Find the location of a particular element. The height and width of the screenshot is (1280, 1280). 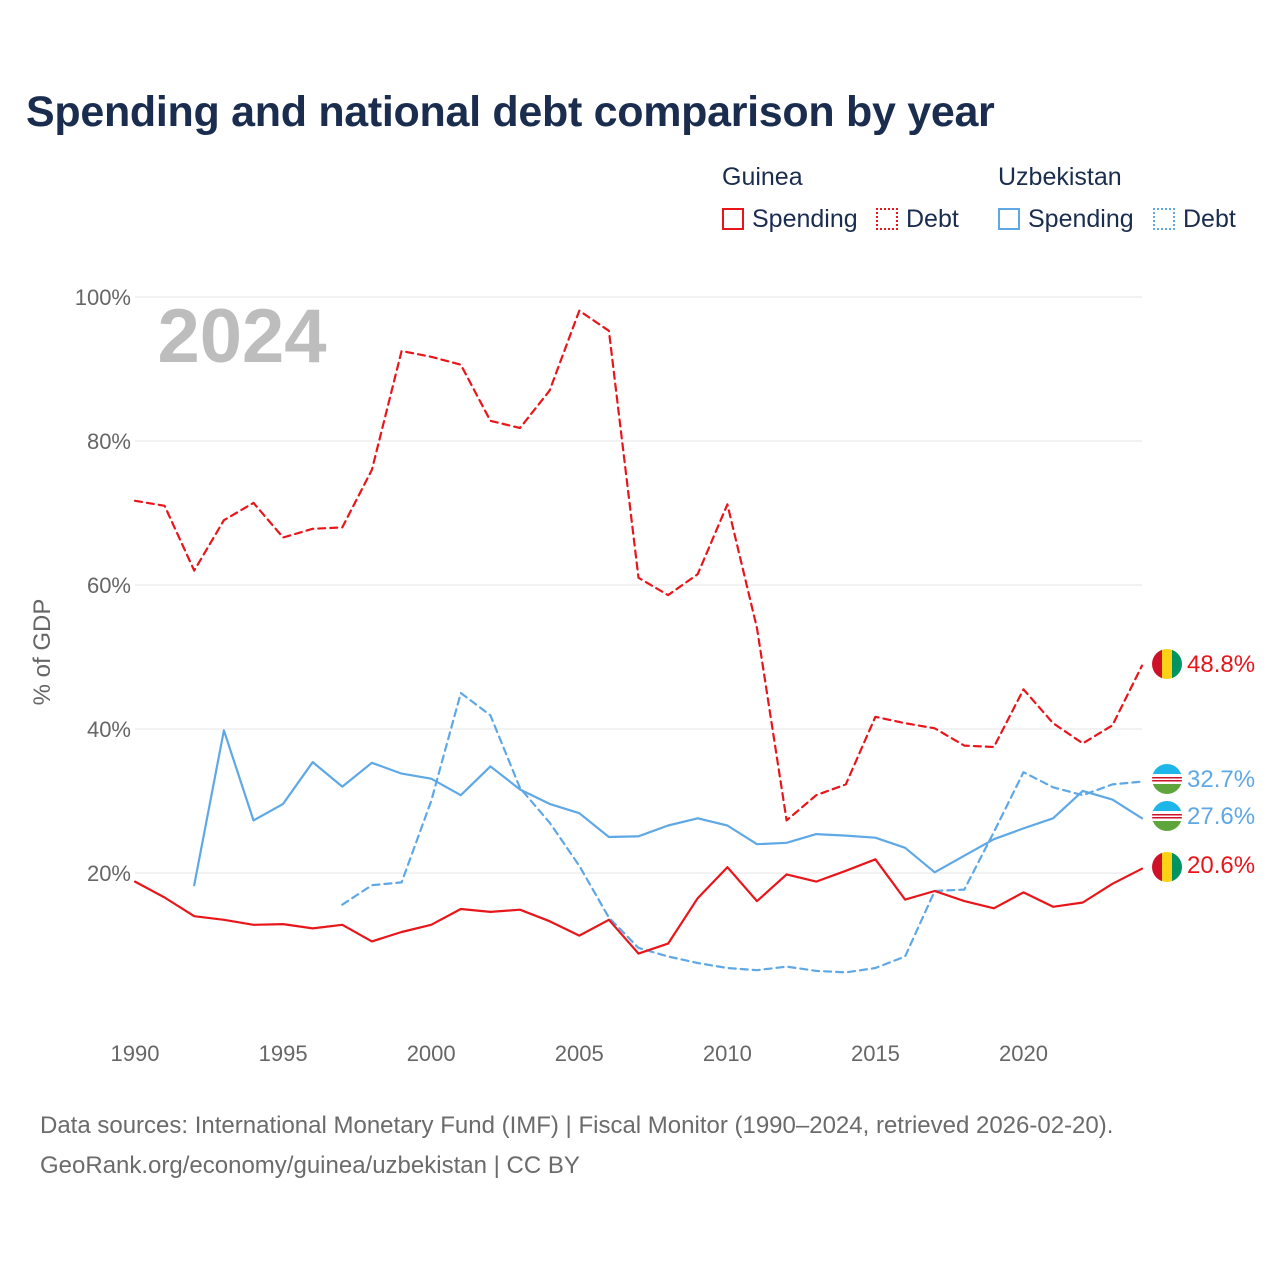

x-tick-label: 2000 is located at coordinates (431, 1053).